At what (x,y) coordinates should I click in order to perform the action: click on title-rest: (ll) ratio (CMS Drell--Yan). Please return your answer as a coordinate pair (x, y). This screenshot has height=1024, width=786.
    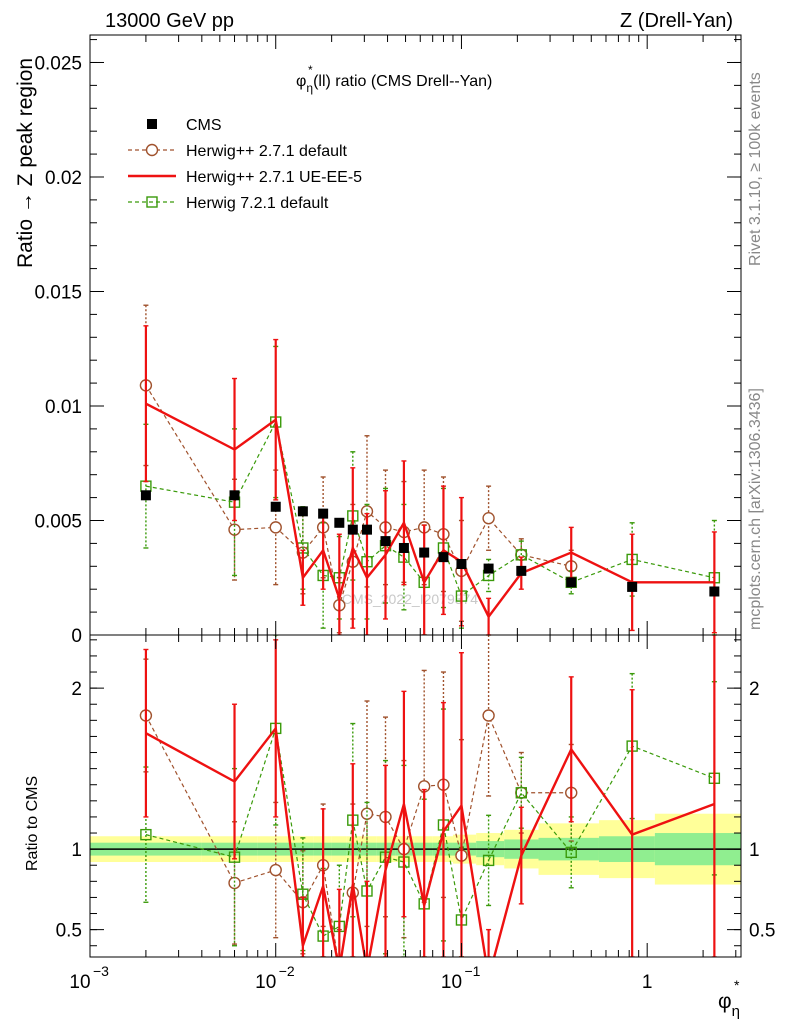
    Looking at the image, I should click on (402, 81).